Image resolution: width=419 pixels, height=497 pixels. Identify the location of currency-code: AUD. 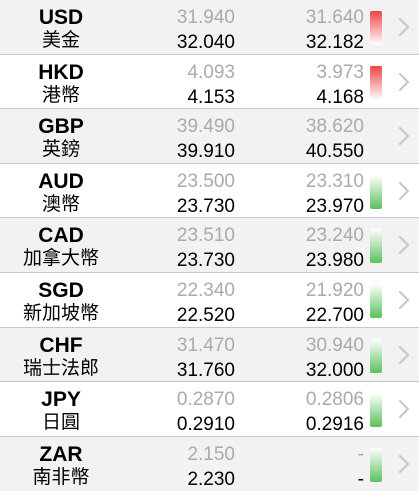
(61, 181).